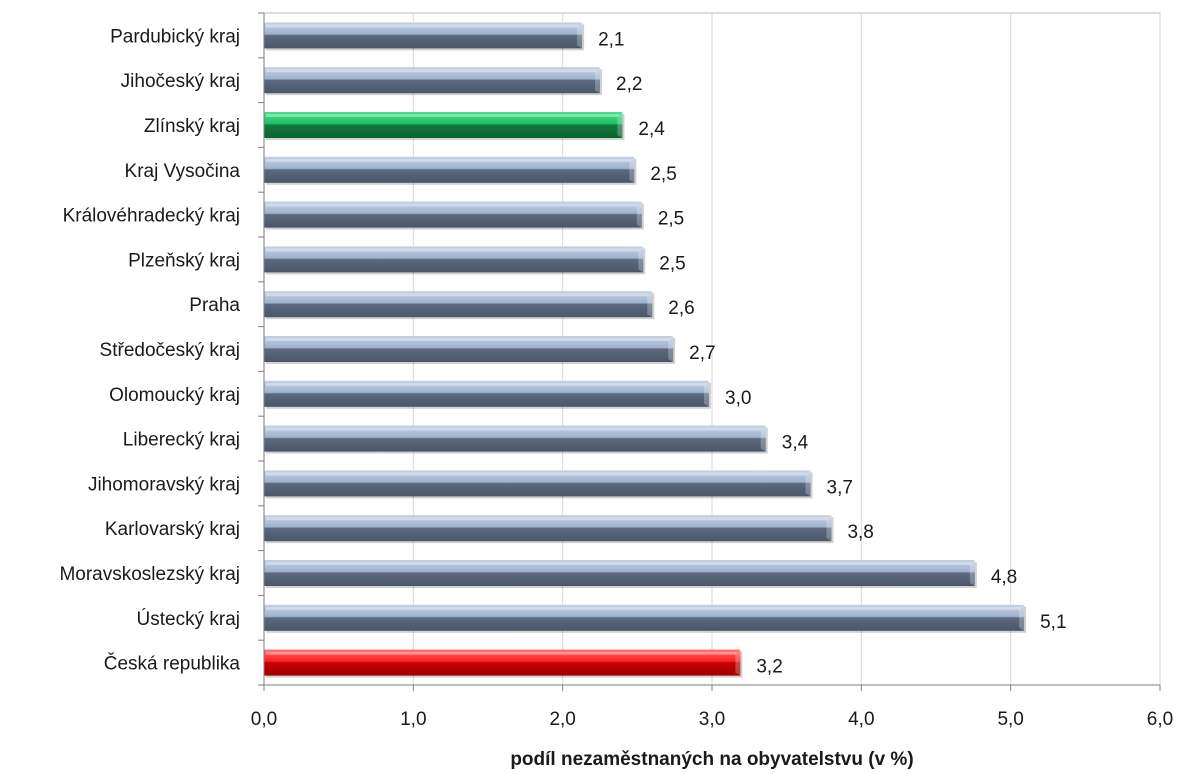 The width and height of the screenshot is (1184, 774). I want to click on data-label: 2,1, so click(611, 39).